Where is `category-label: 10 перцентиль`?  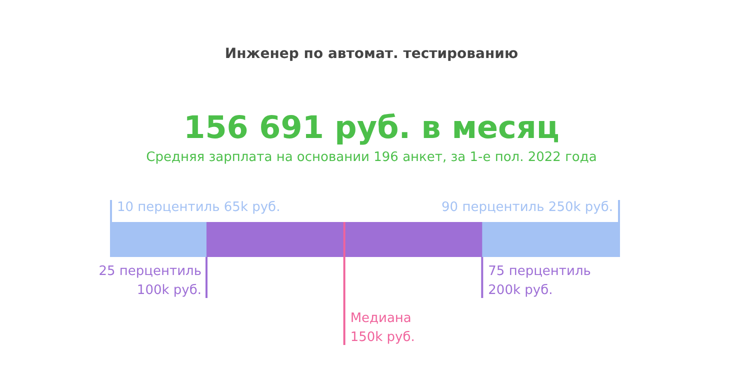
category-label: 10 перцентиль is located at coordinates (168, 207).